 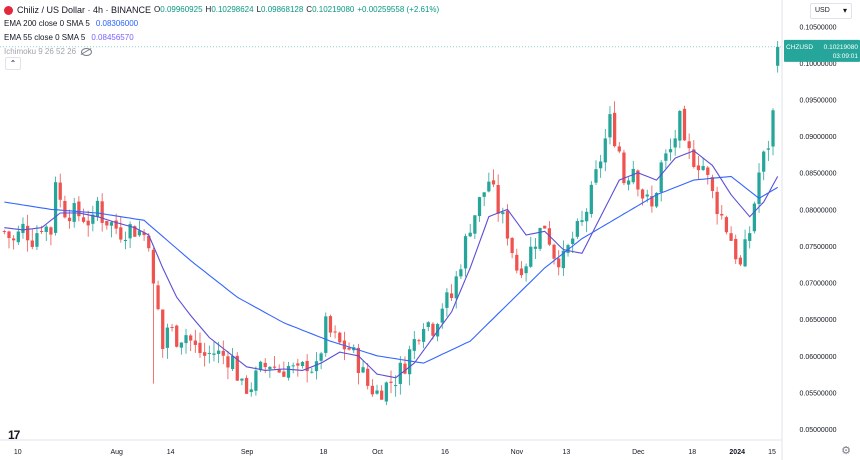 I want to click on currency-select: USD, so click(x=831, y=11).